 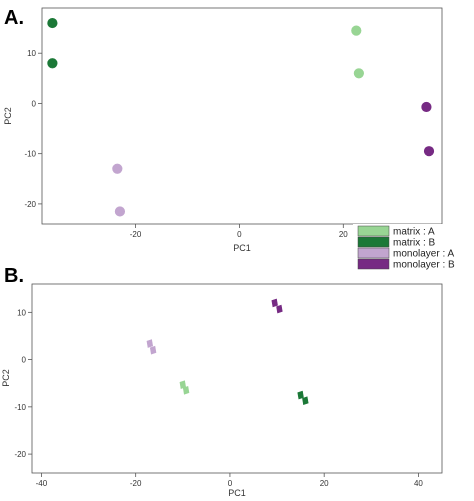 What do you see at coordinates (414, 232) in the screenshot?
I see `legend-label: matrix : A` at bounding box center [414, 232].